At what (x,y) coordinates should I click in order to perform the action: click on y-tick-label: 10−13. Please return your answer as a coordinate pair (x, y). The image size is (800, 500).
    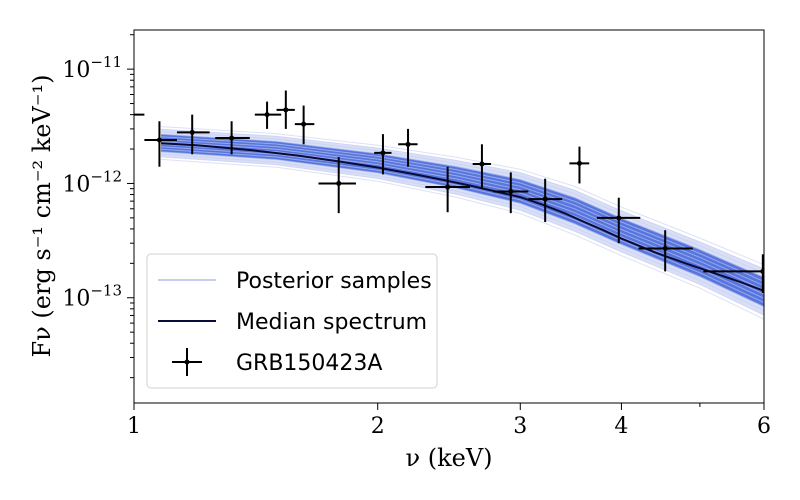
    Looking at the image, I should click on (92, 297).